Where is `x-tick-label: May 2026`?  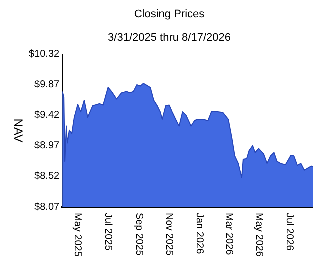 x-tick-label: May 2026 is located at coordinates (259, 235).